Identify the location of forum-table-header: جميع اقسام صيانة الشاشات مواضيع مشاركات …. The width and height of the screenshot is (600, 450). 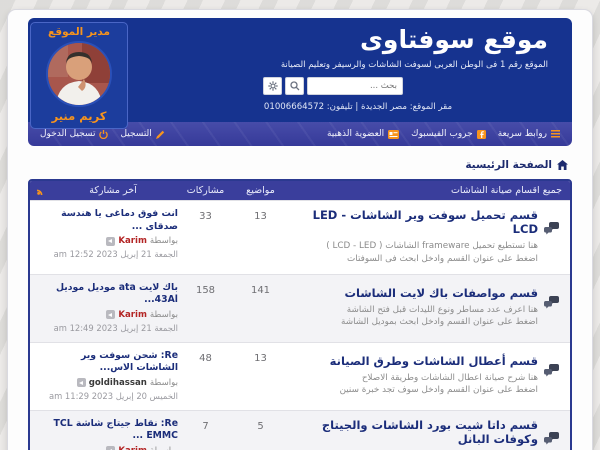
(300, 190).